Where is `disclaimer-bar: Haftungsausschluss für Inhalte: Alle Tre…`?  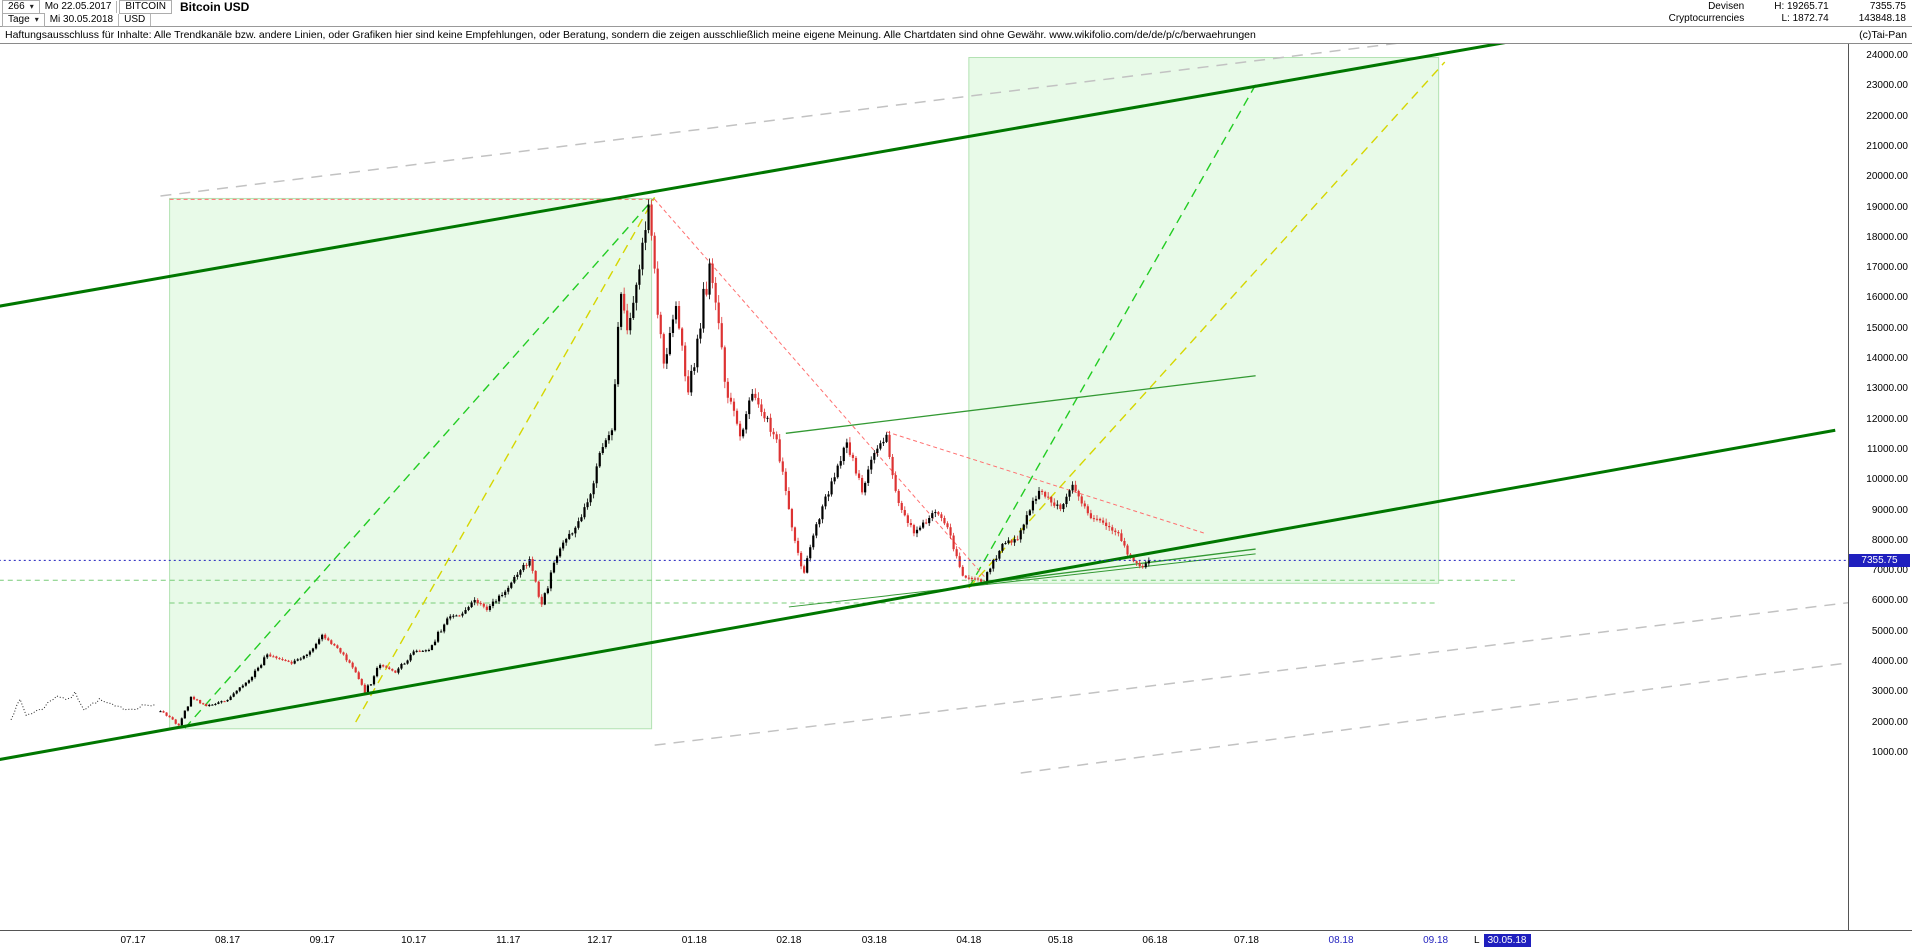
disclaimer-bar: Haftungsausschluss für Inhalte: Alle Tre… is located at coordinates (956, 35).